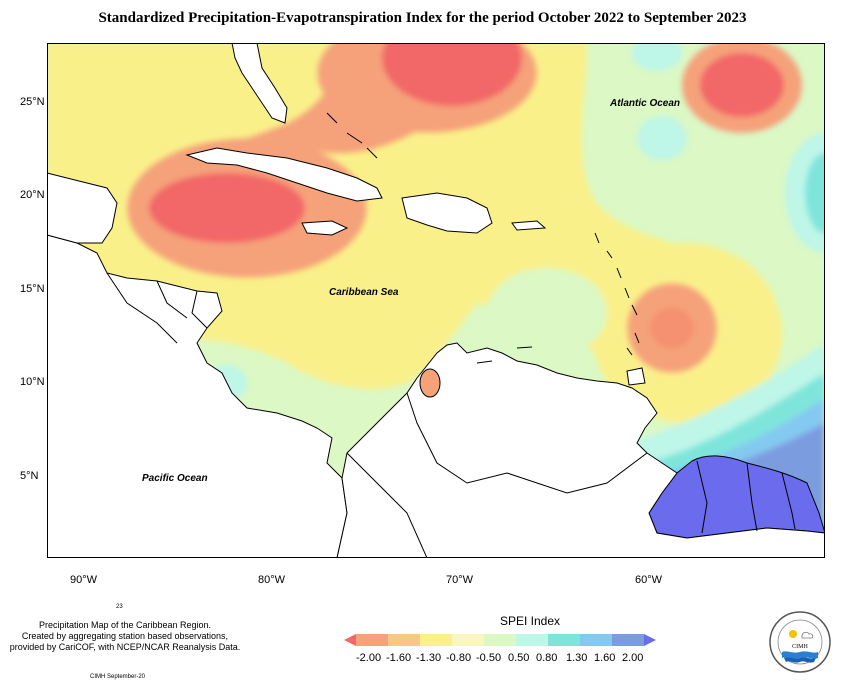  Describe the element at coordinates (430, 383) in the screenshot. I see `maracaibo-dry` at that location.